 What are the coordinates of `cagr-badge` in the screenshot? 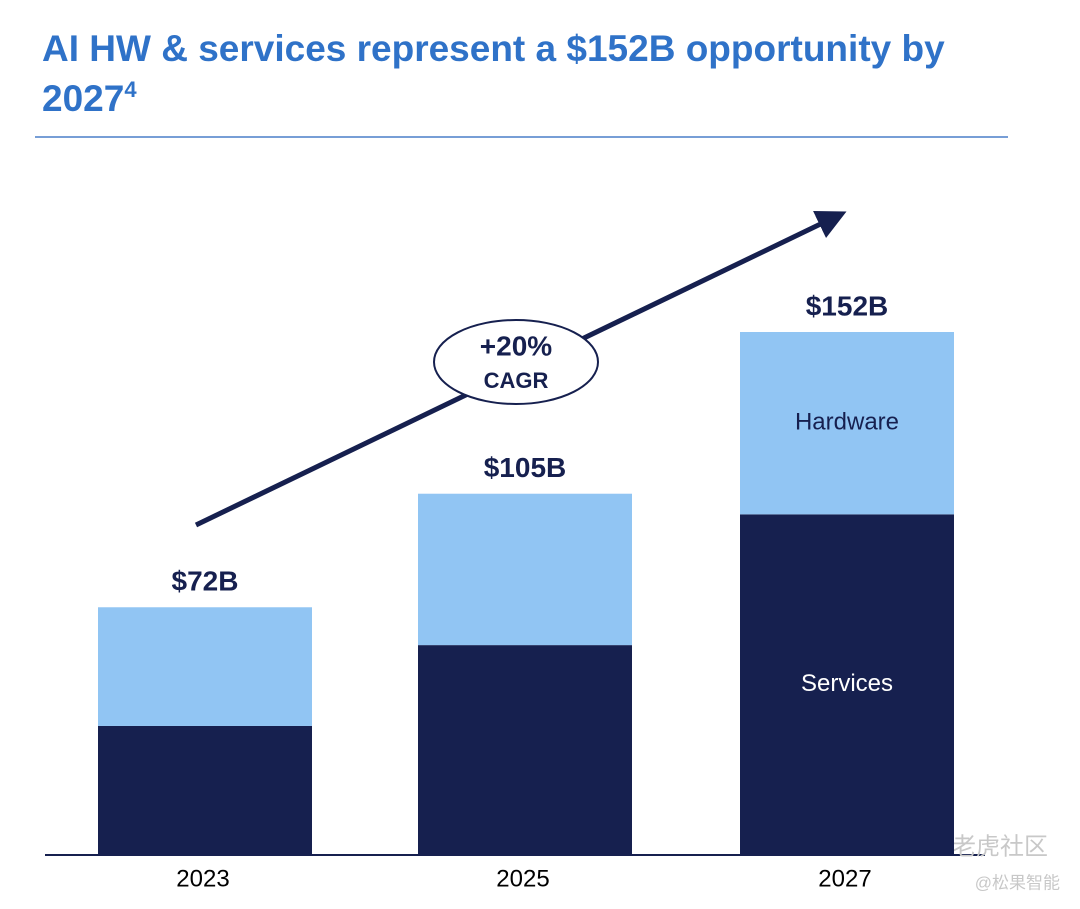 It's located at (516, 362).